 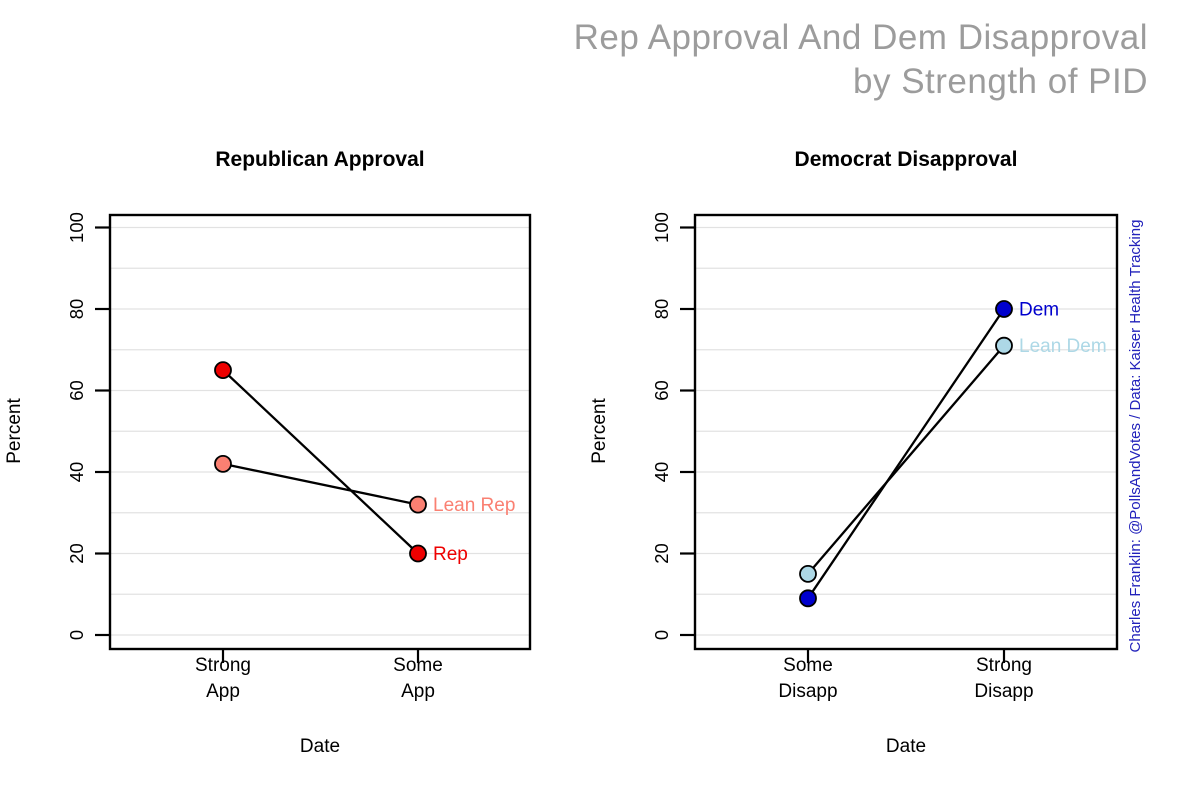 I want to click on series-end-label: Lean Rep, so click(x=474, y=505).